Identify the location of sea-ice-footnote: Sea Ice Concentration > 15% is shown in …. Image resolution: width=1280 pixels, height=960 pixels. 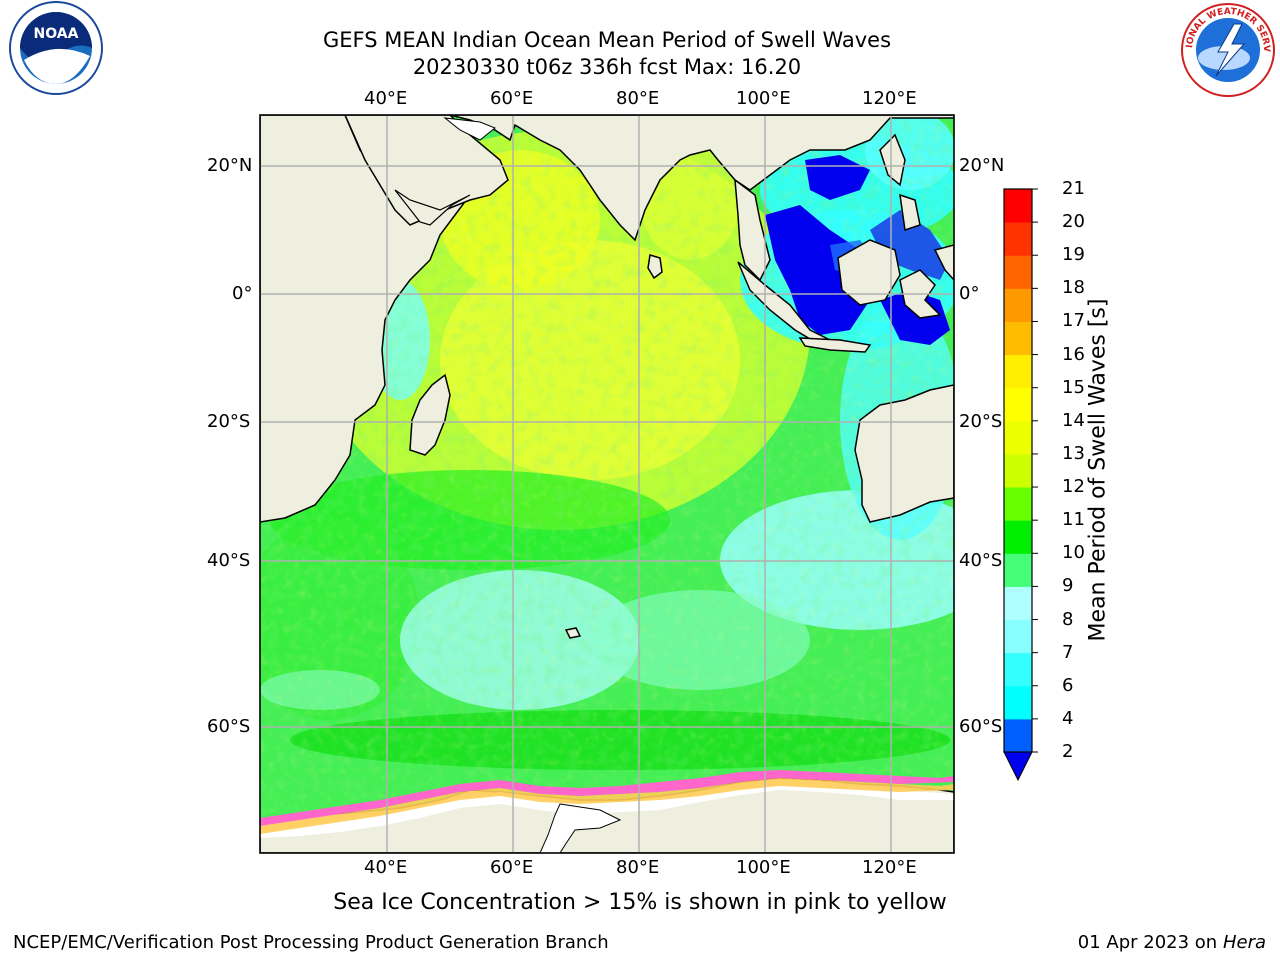
(640, 902).